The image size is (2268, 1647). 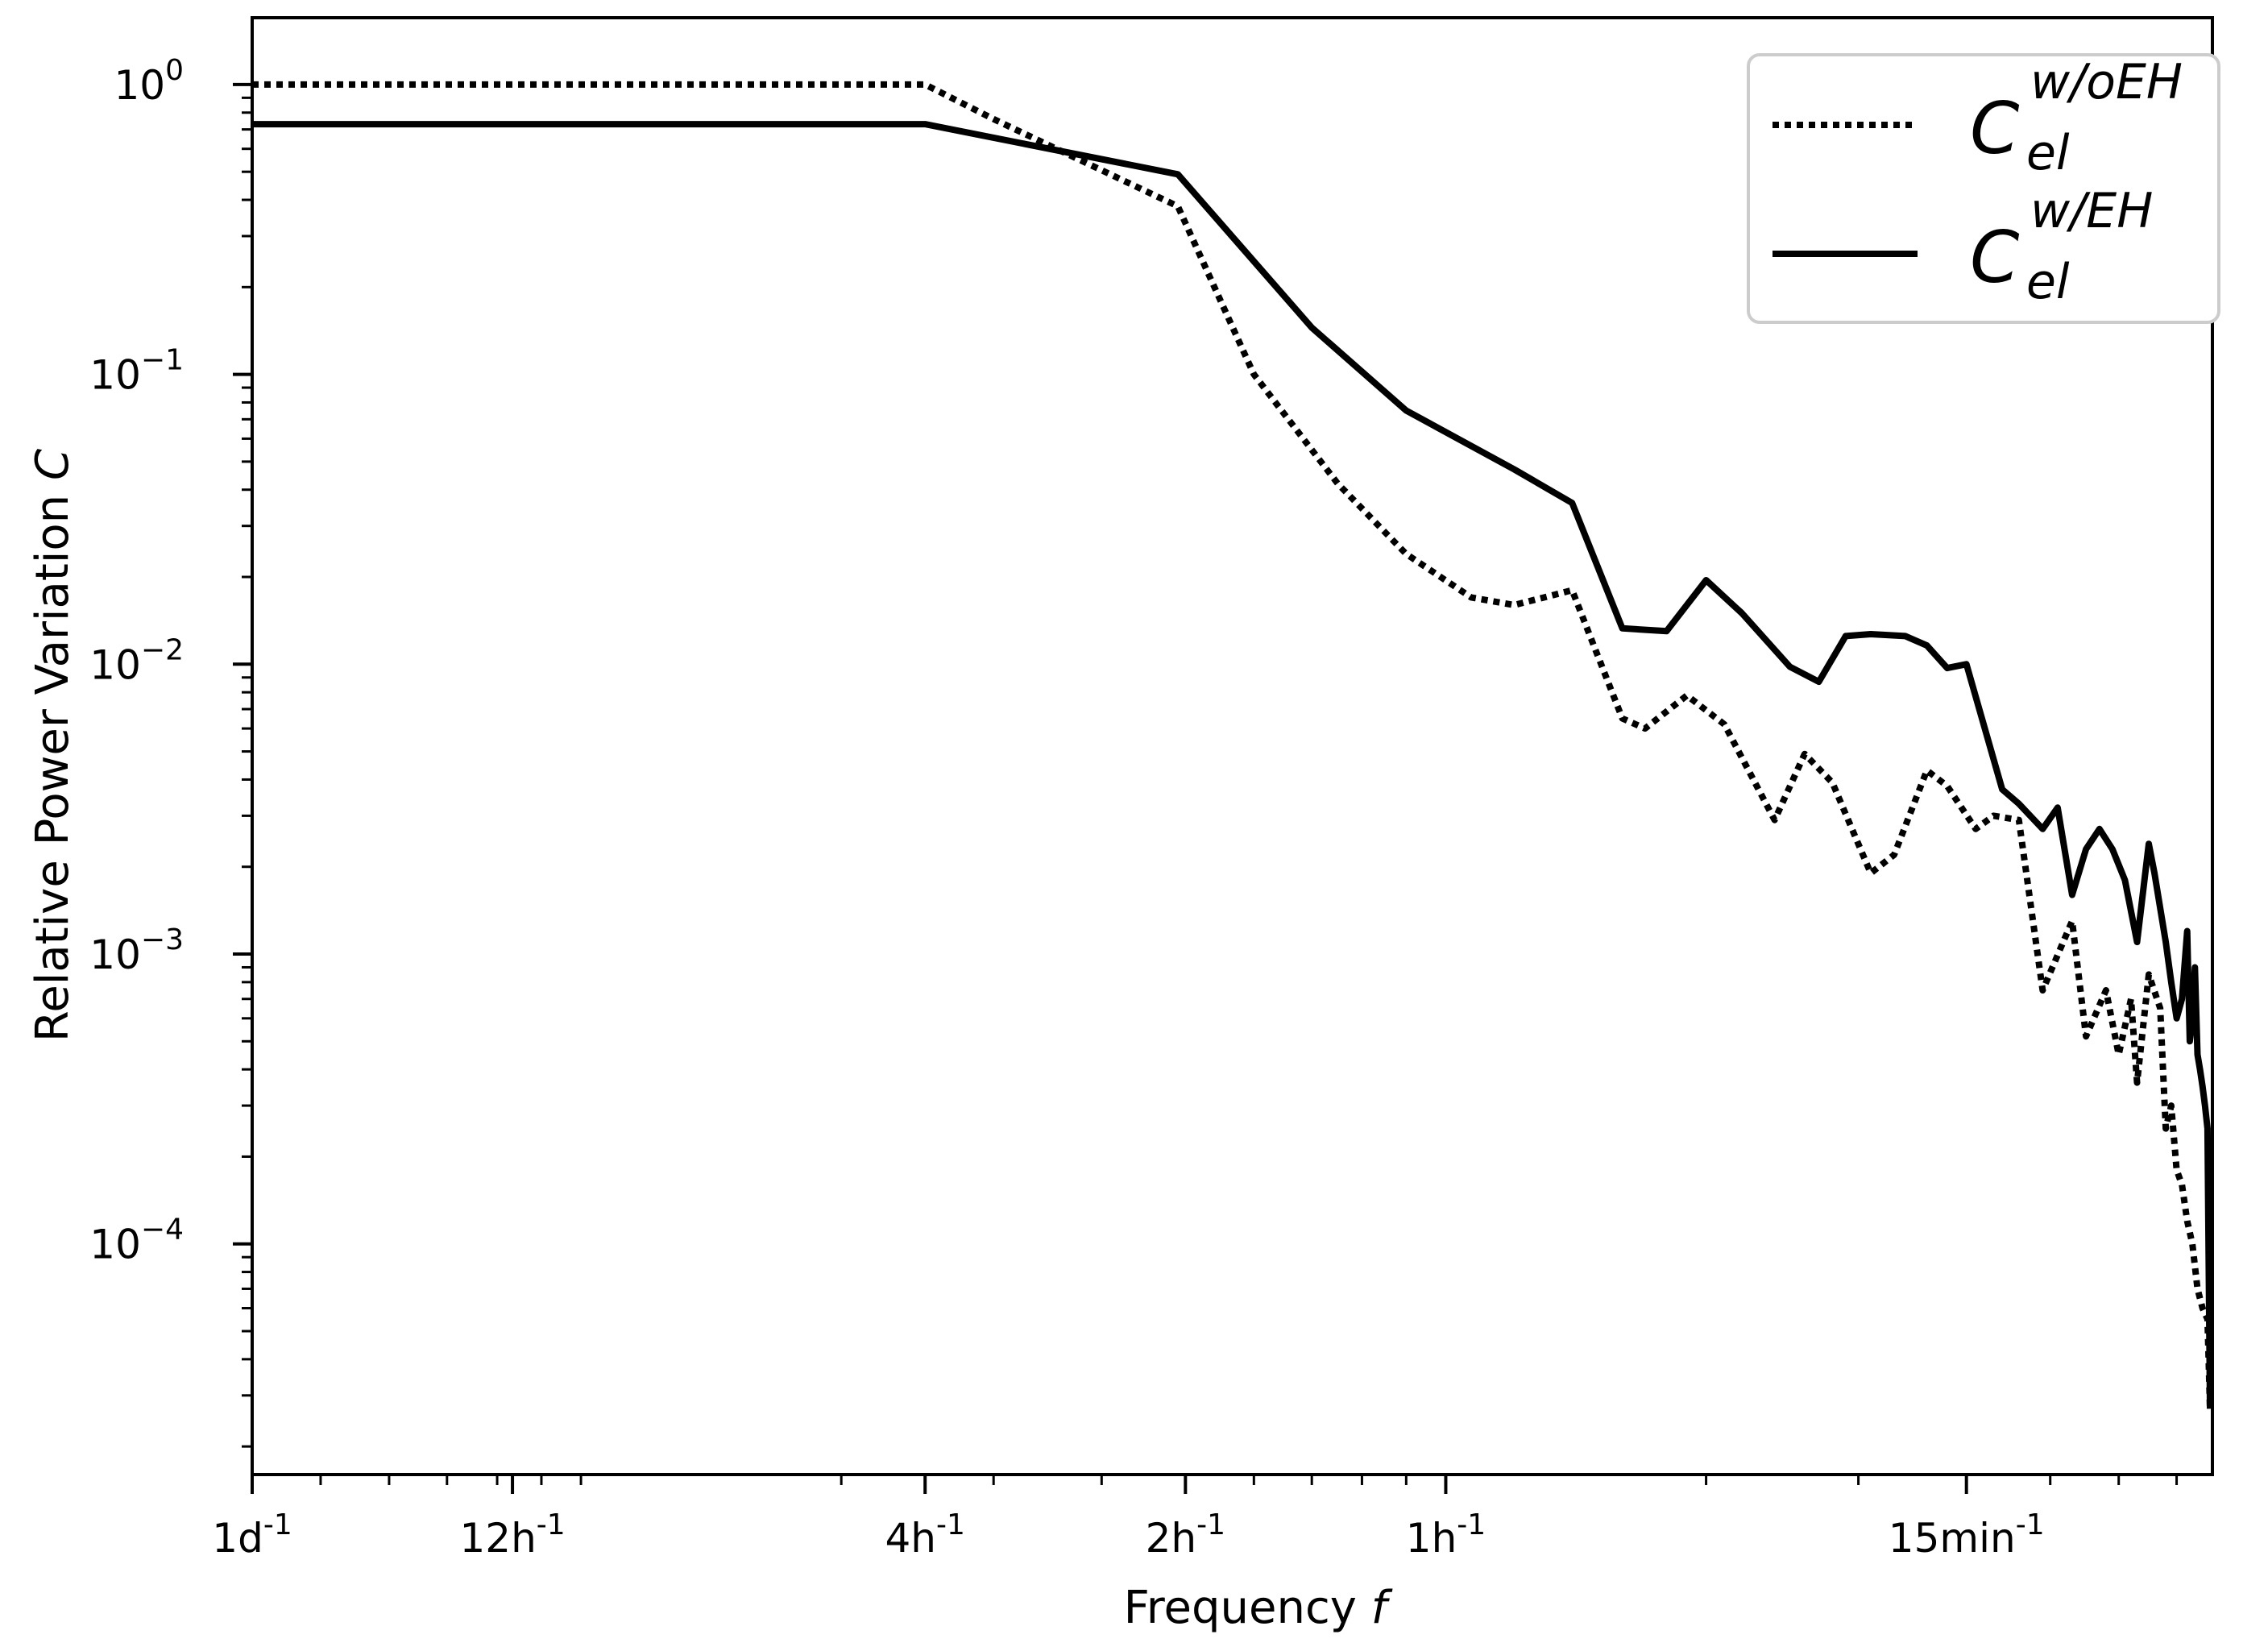 I want to click on y-tick-label: 10⁻¹, so click(x=136, y=371).